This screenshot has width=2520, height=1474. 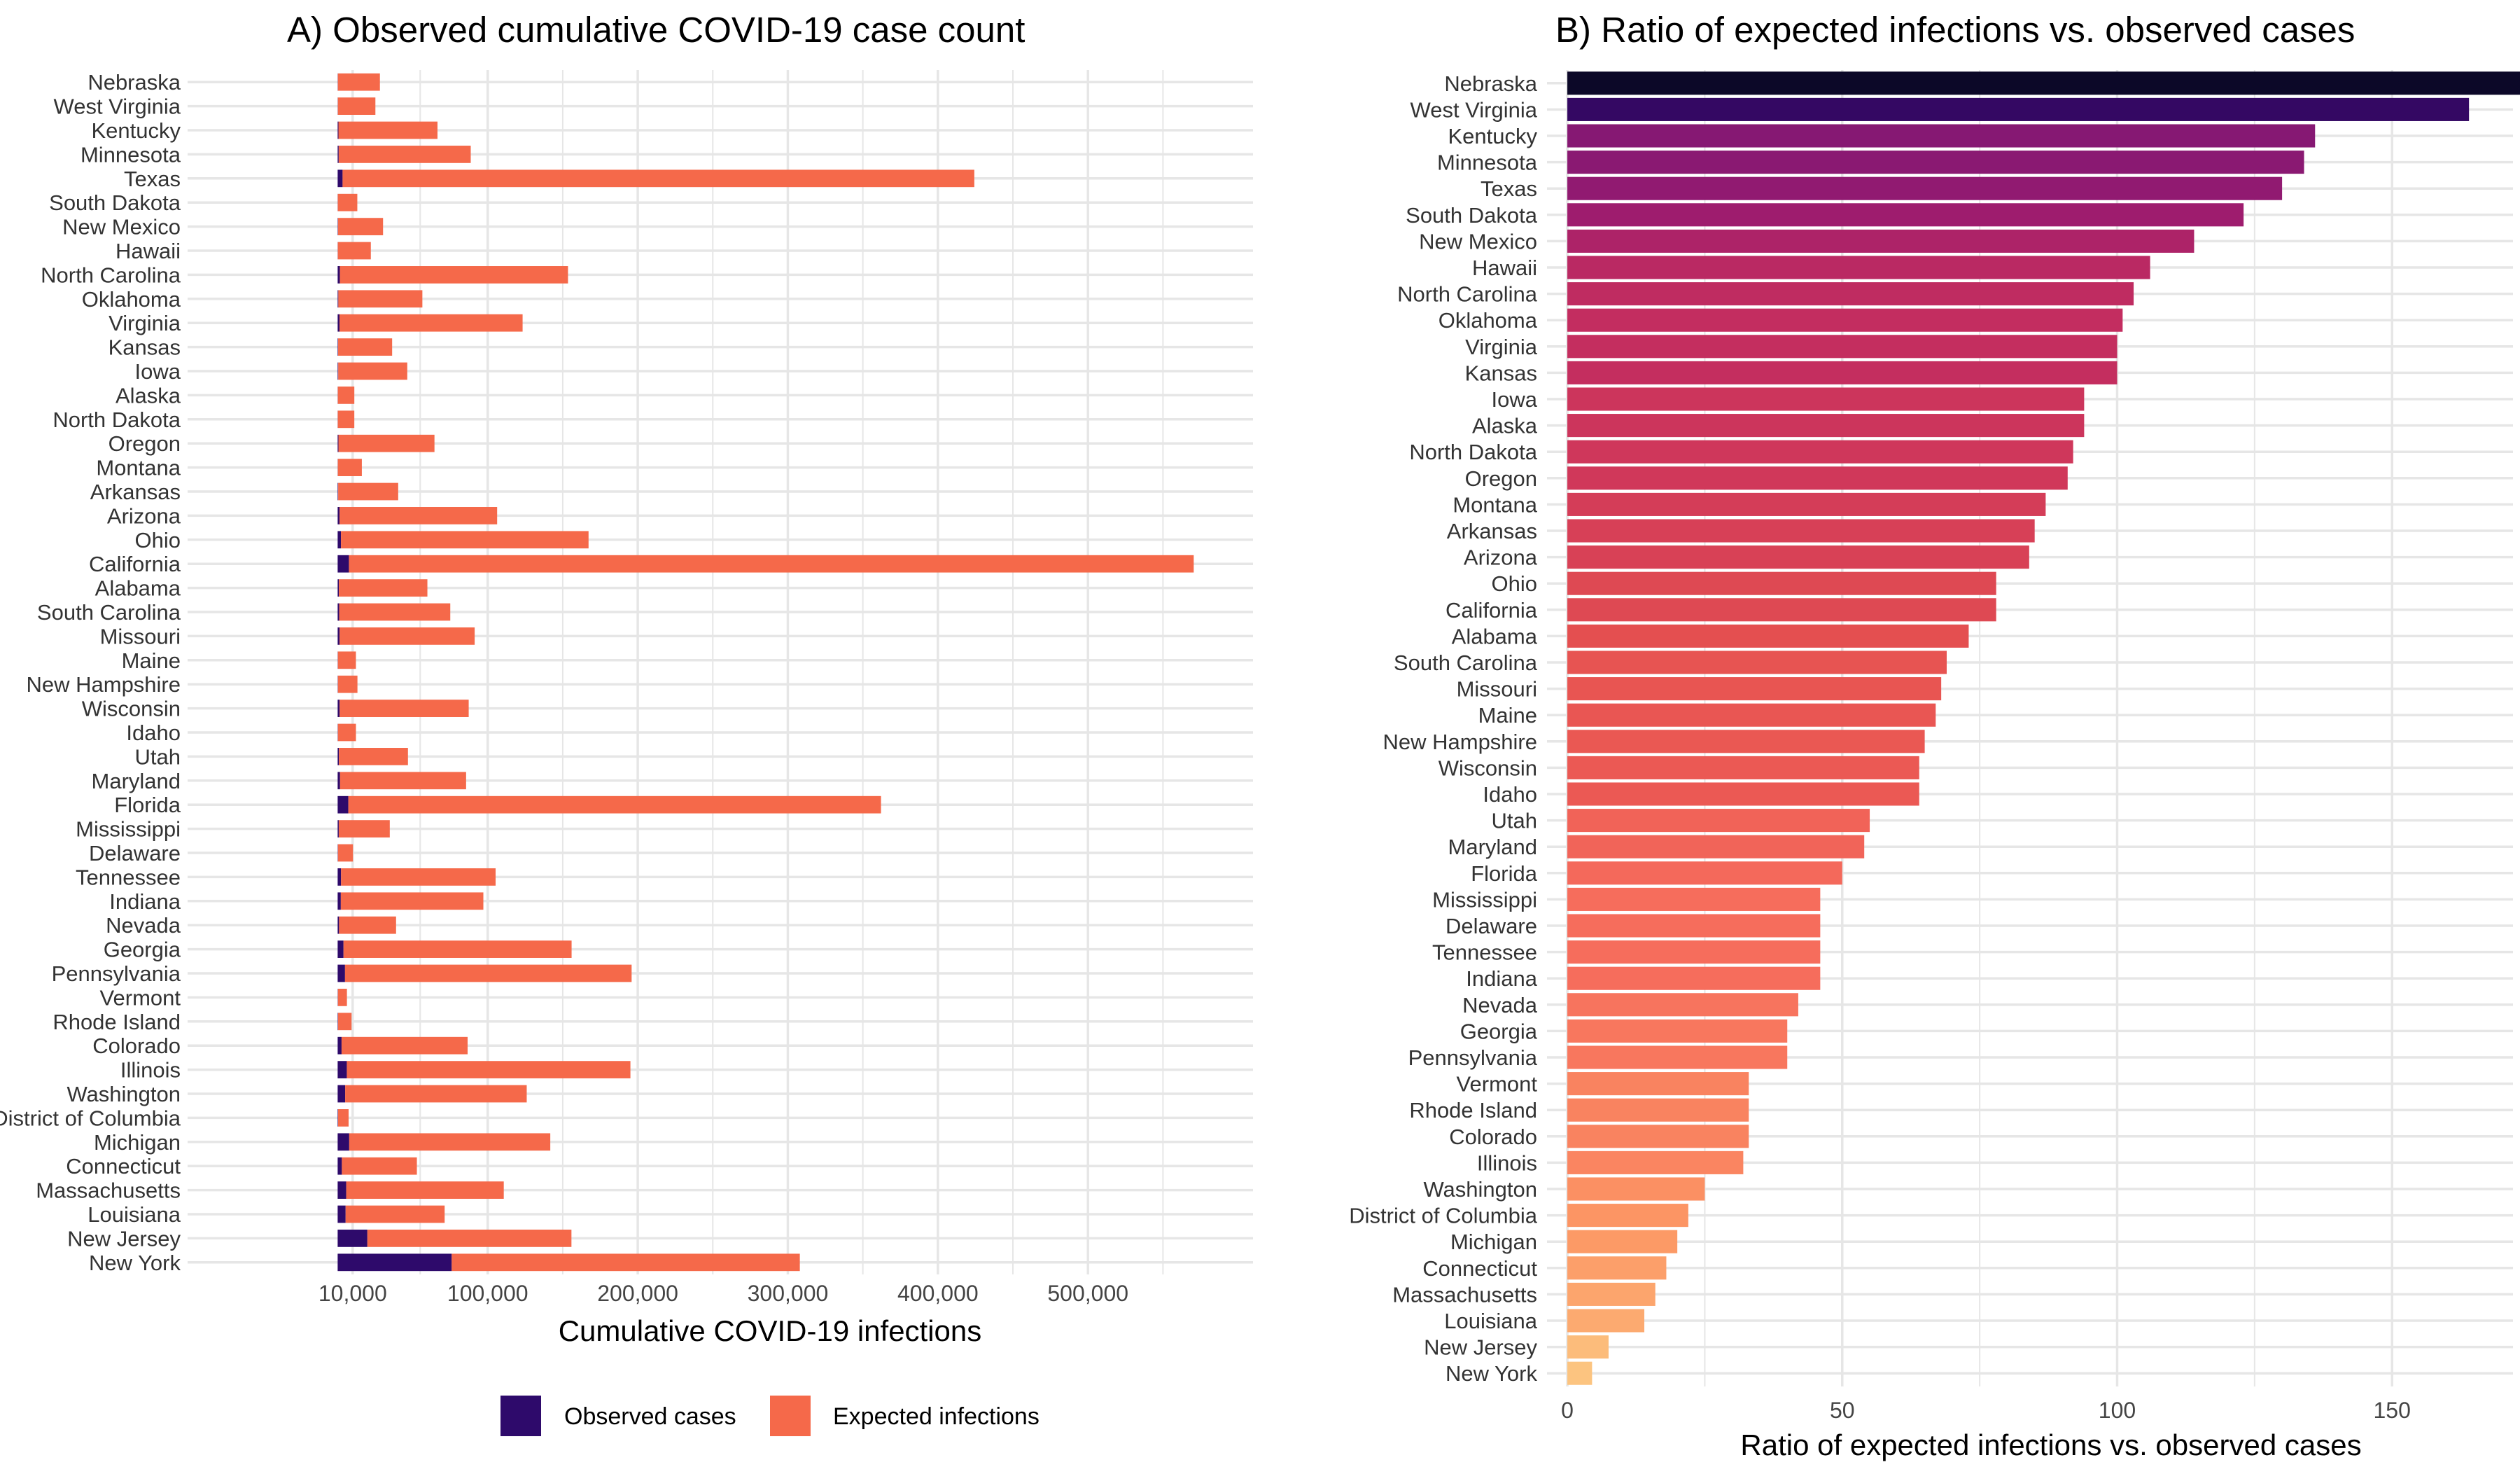 What do you see at coordinates (339, 1166) in the screenshot?
I see `panel-a-bar-observed-connecticut` at bounding box center [339, 1166].